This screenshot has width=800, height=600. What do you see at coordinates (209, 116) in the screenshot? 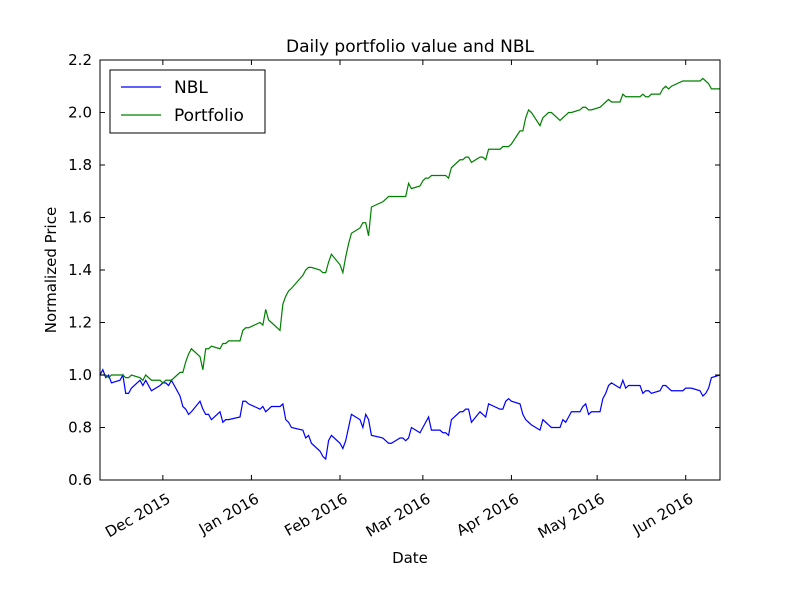
I see `legend-label-portfolio: Portfolio` at bounding box center [209, 116].